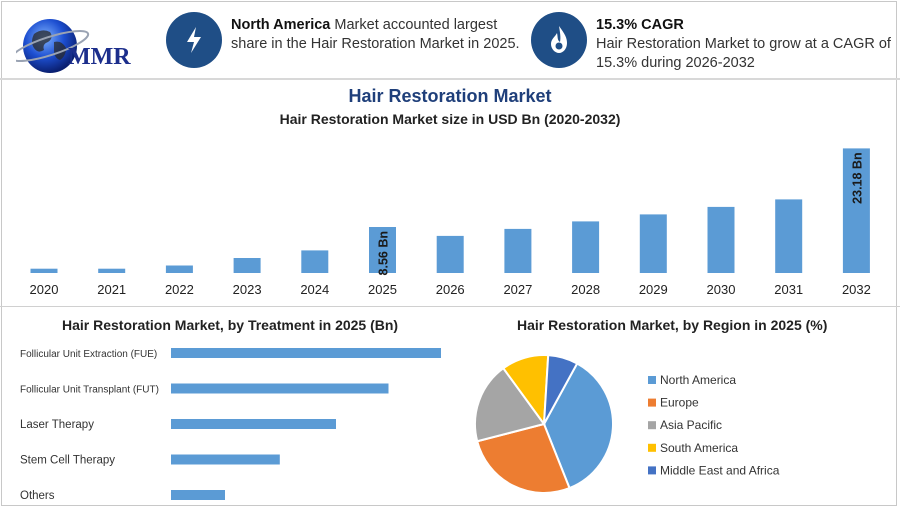  What do you see at coordinates (720, 470) in the screenshot?
I see `legend-label: Middle East and Africa` at bounding box center [720, 470].